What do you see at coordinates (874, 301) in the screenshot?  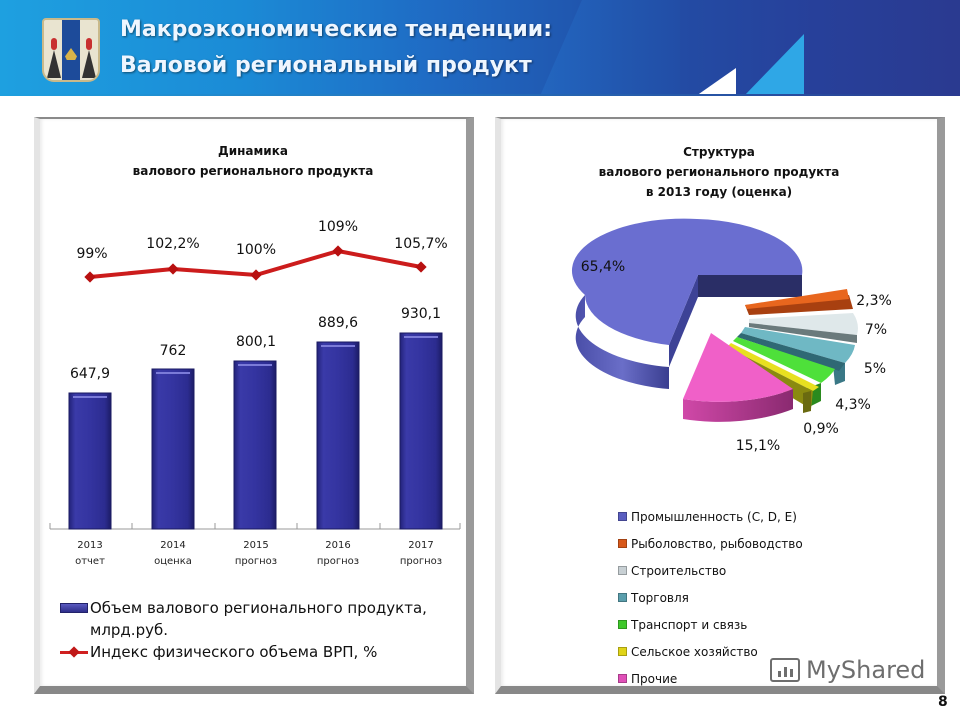 I see `pie-value-label: 2,3%` at bounding box center [874, 301].